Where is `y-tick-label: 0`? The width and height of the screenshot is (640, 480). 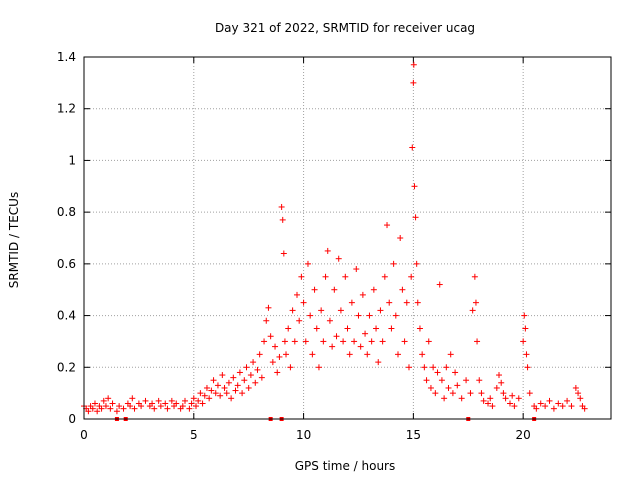 y-tick-label: 0 is located at coordinates (72, 419).